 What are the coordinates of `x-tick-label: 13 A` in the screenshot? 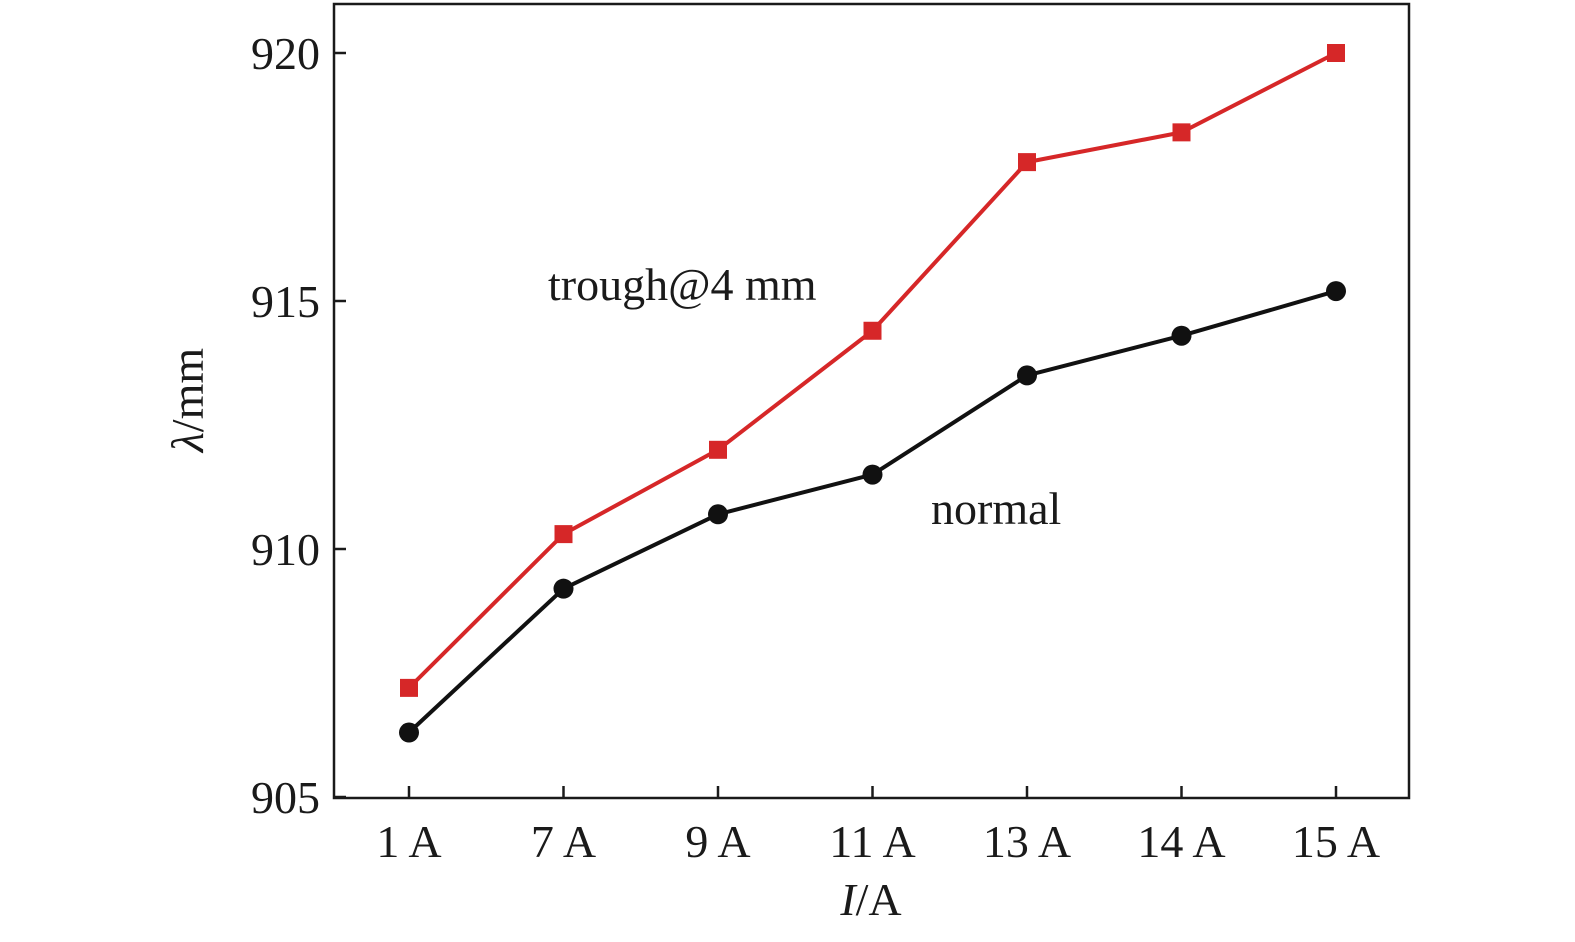 It's located at (1027, 841).